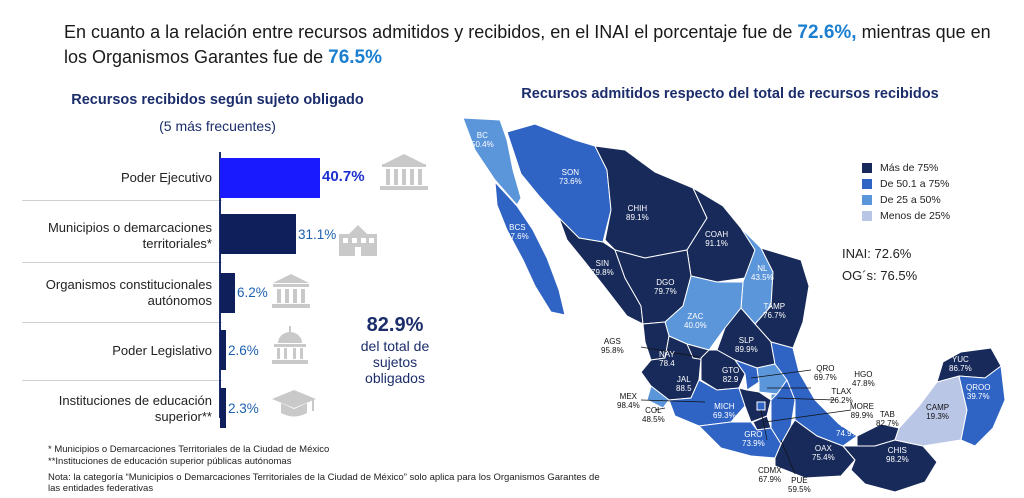 The height and width of the screenshot is (498, 1024). What do you see at coordinates (847, 429) in the screenshot?
I see `state-label-ver: VER 74.9%` at bounding box center [847, 429].